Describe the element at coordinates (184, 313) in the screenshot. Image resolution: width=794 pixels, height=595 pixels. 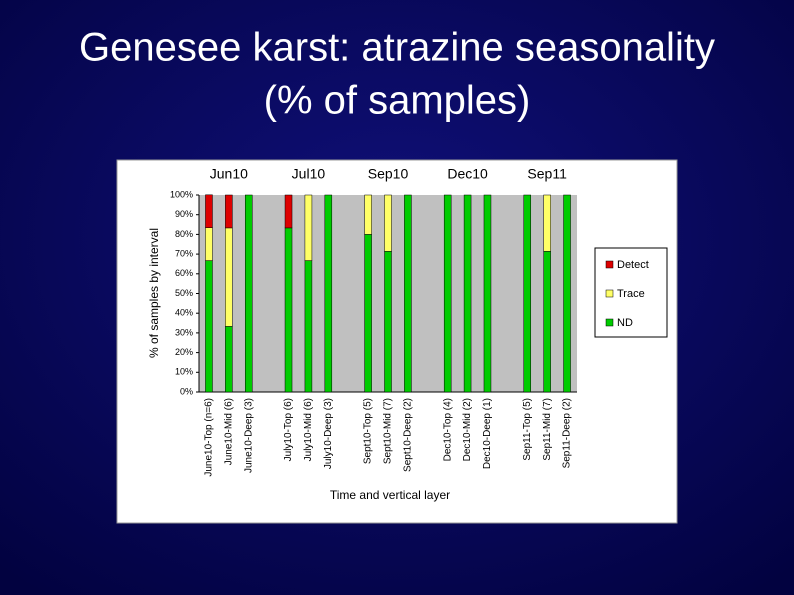
I see `y-tick-label: 40%` at that location.